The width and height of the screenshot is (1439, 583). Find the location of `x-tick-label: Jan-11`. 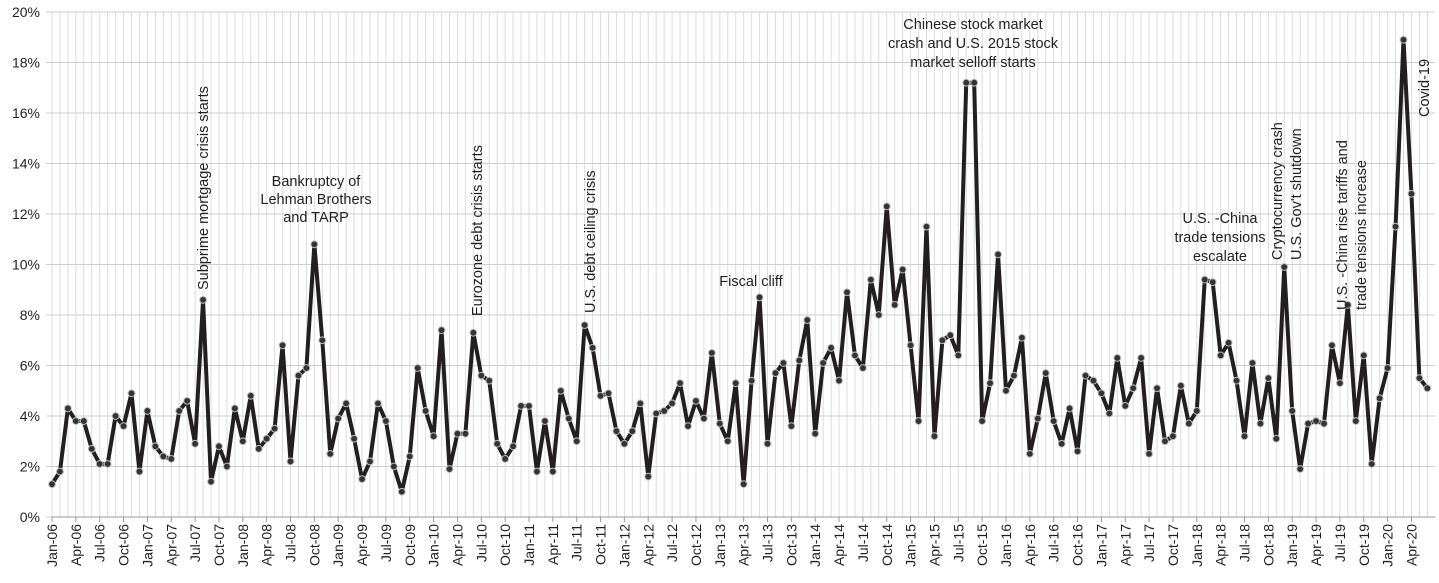

x-tick-label: Jan-11 is located at coordinates (529, 545).